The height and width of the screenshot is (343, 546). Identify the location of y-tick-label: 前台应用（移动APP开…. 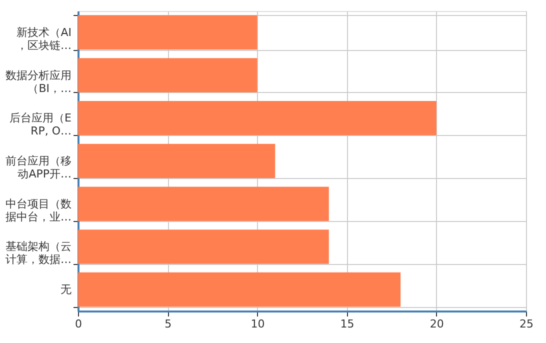
(39, 167).